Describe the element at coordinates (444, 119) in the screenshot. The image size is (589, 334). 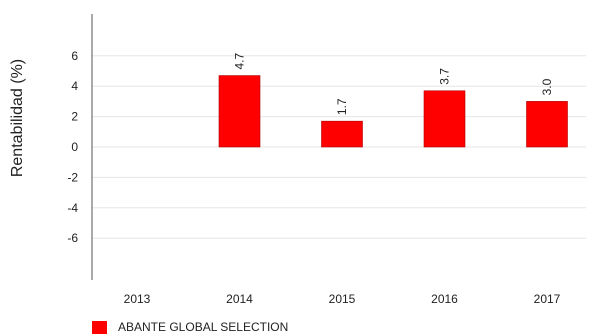
I see `bar-2016` at that location.